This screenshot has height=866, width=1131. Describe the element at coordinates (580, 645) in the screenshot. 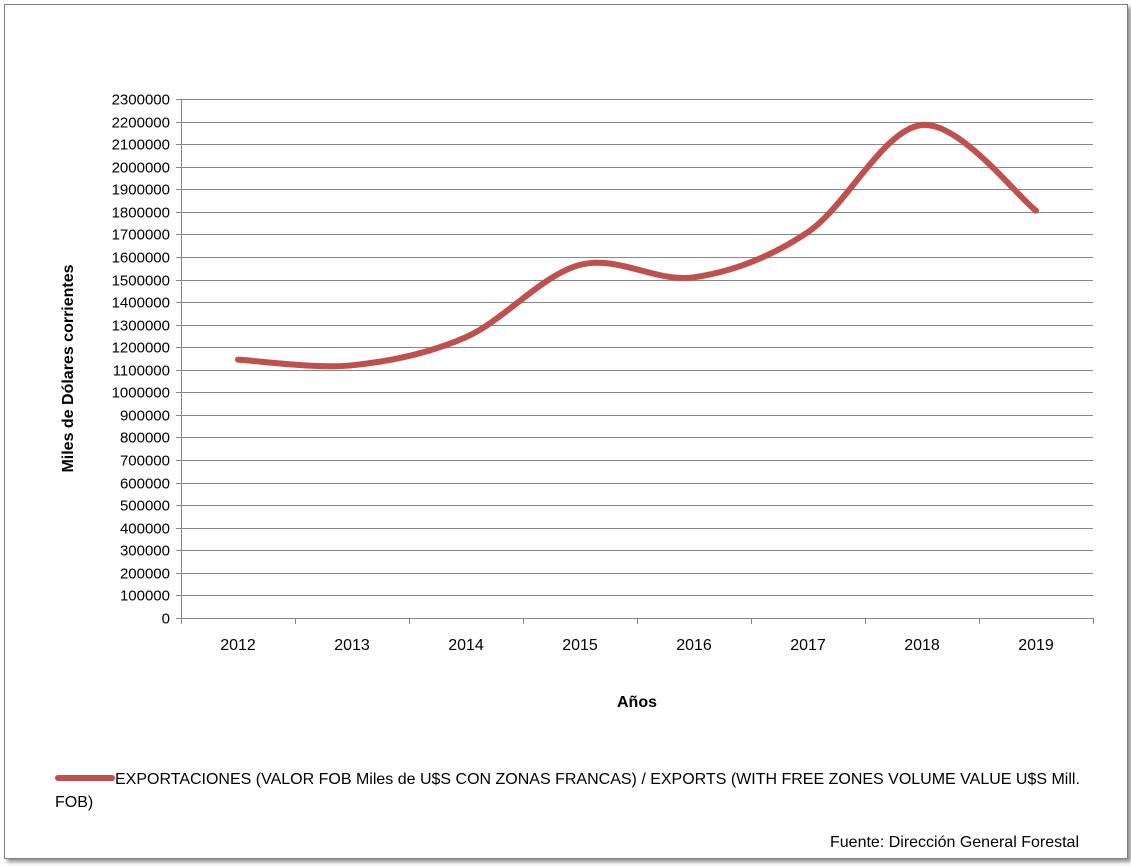

I see `x-tick-label: 2015` at that location.